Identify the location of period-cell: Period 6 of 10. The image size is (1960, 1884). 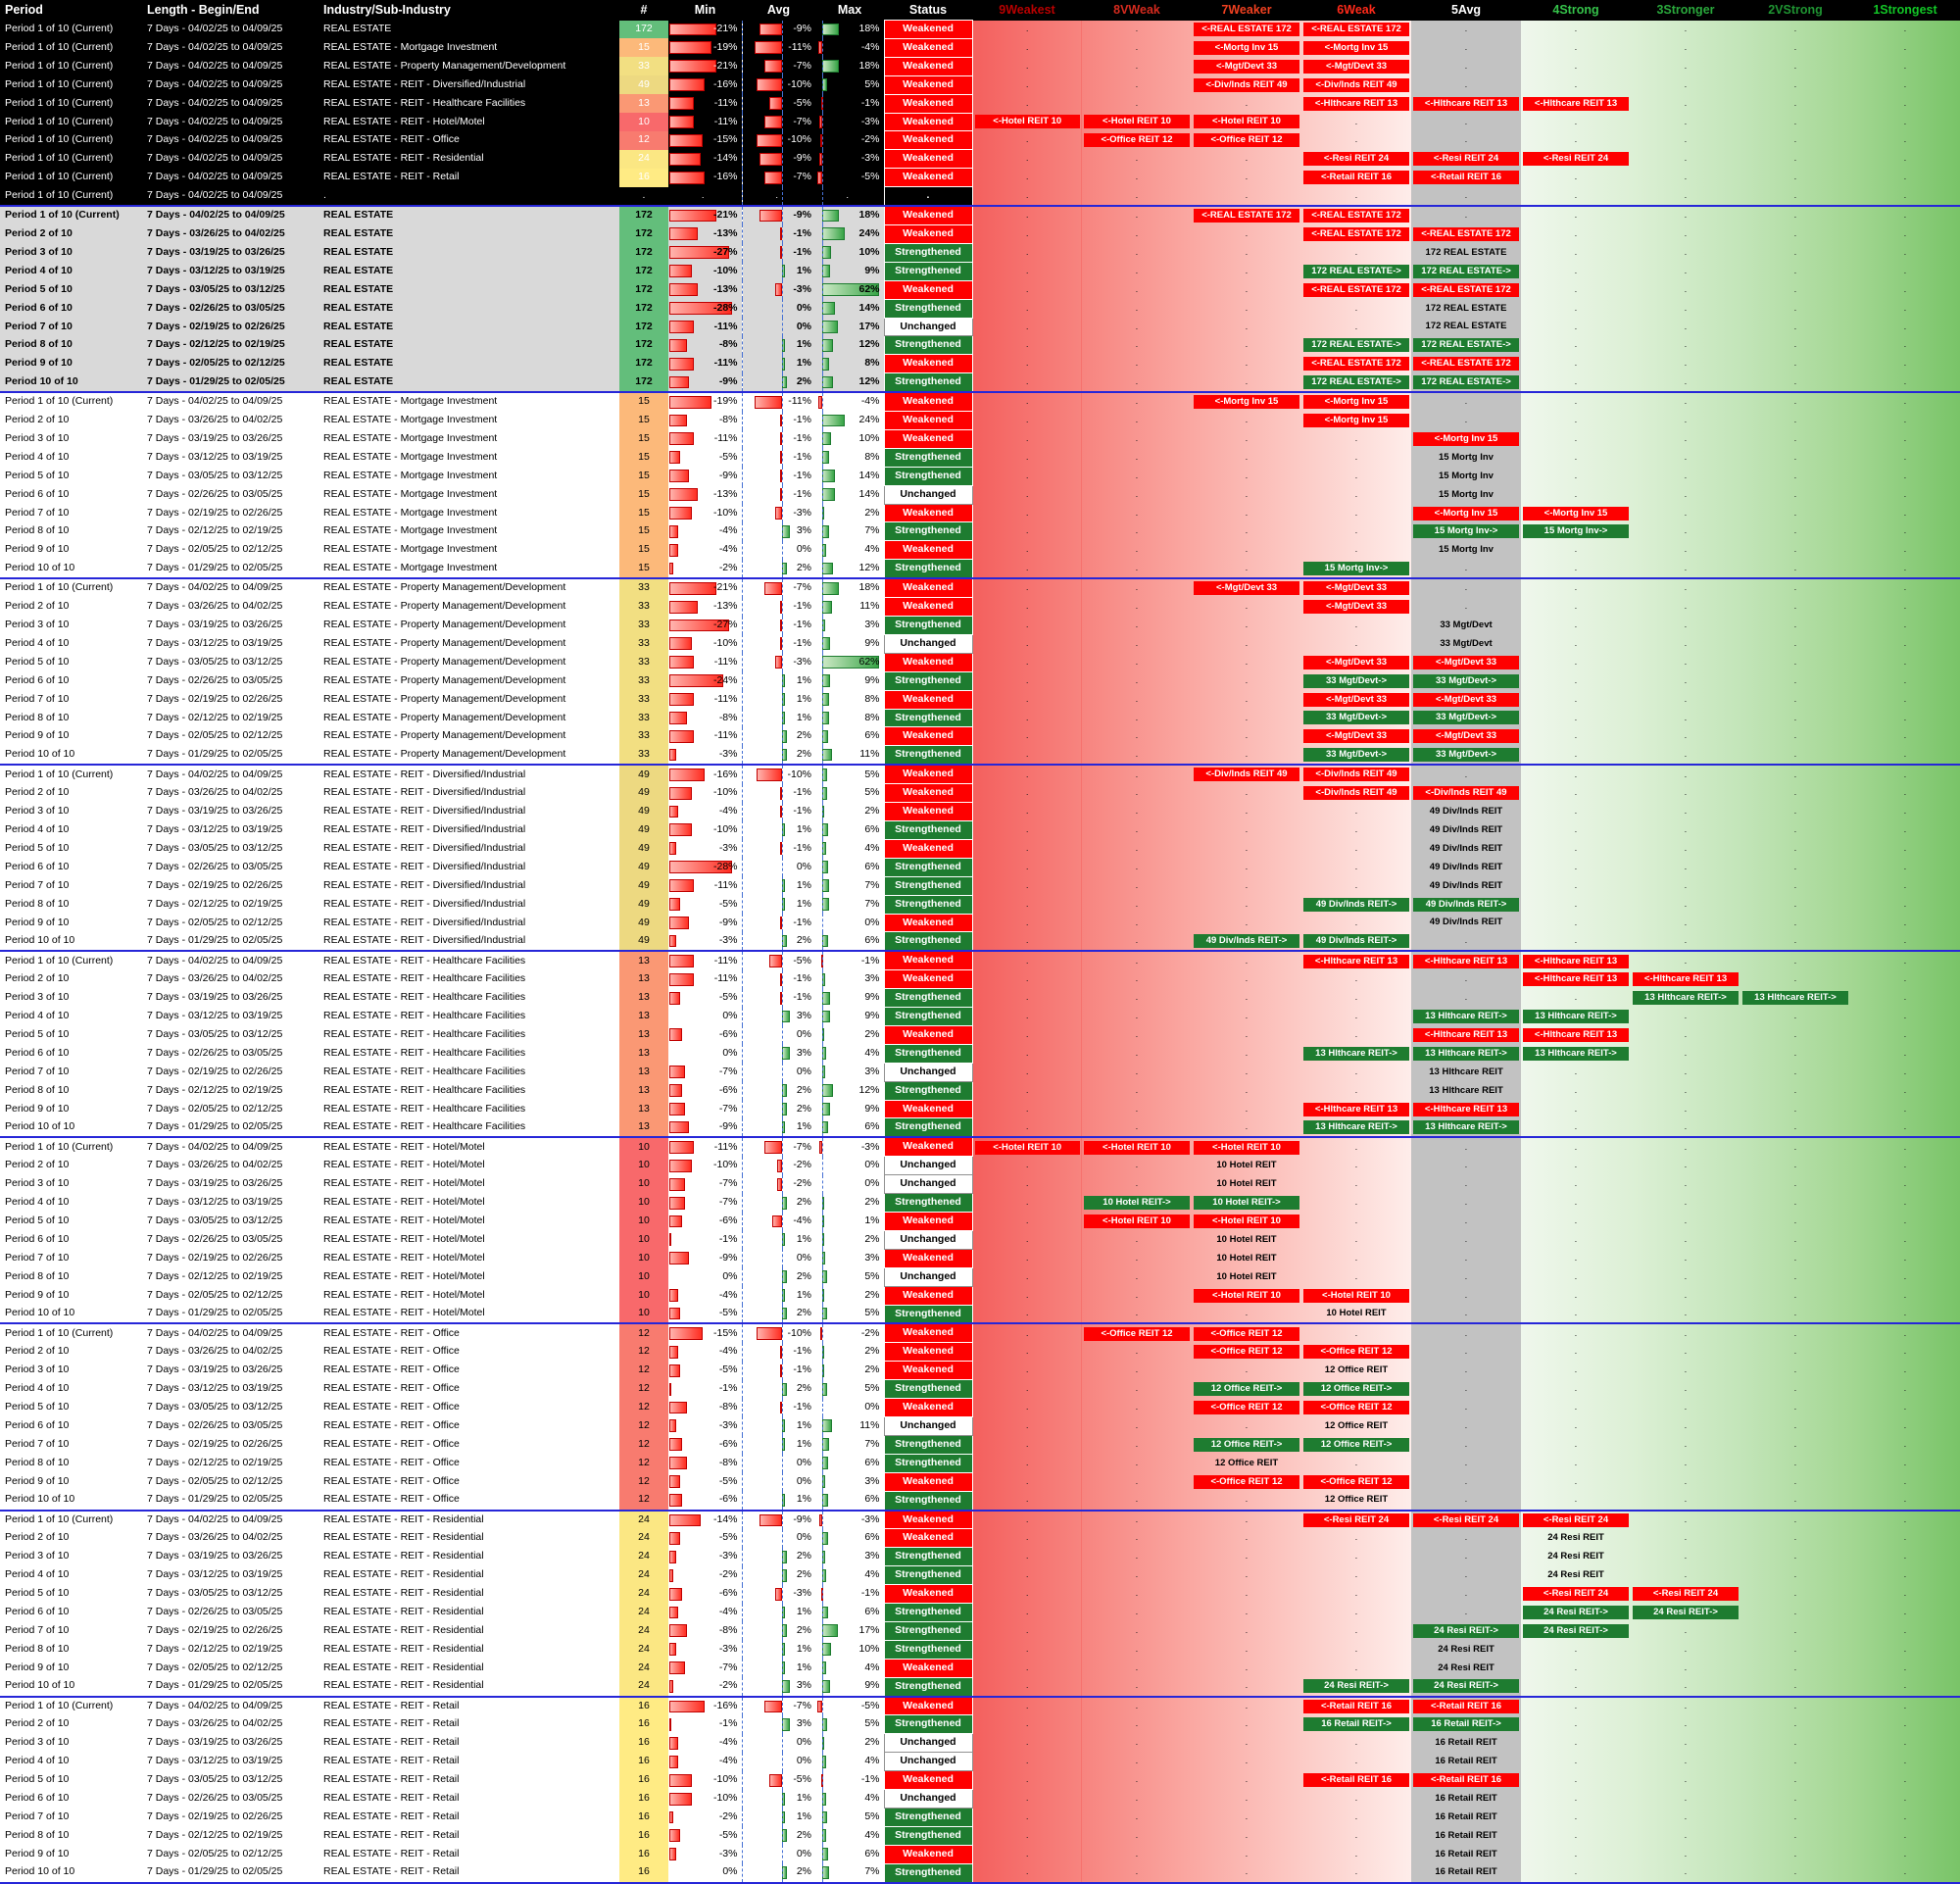
(71, 1054).